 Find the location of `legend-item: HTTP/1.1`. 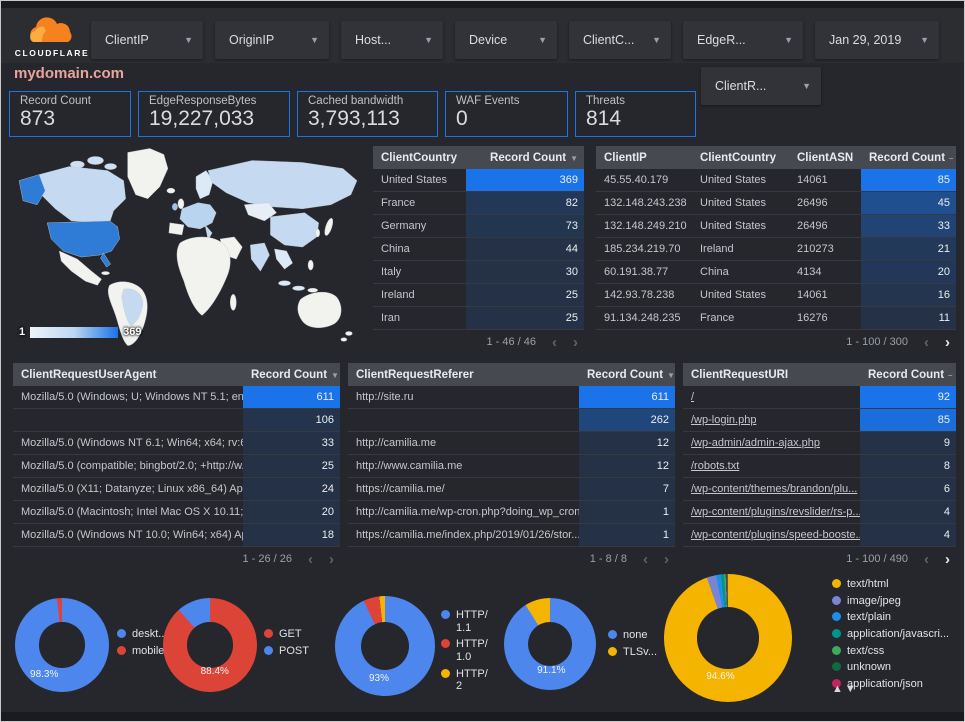

legend-item: HTTP/1.1 is located at coordinates (467, 621).